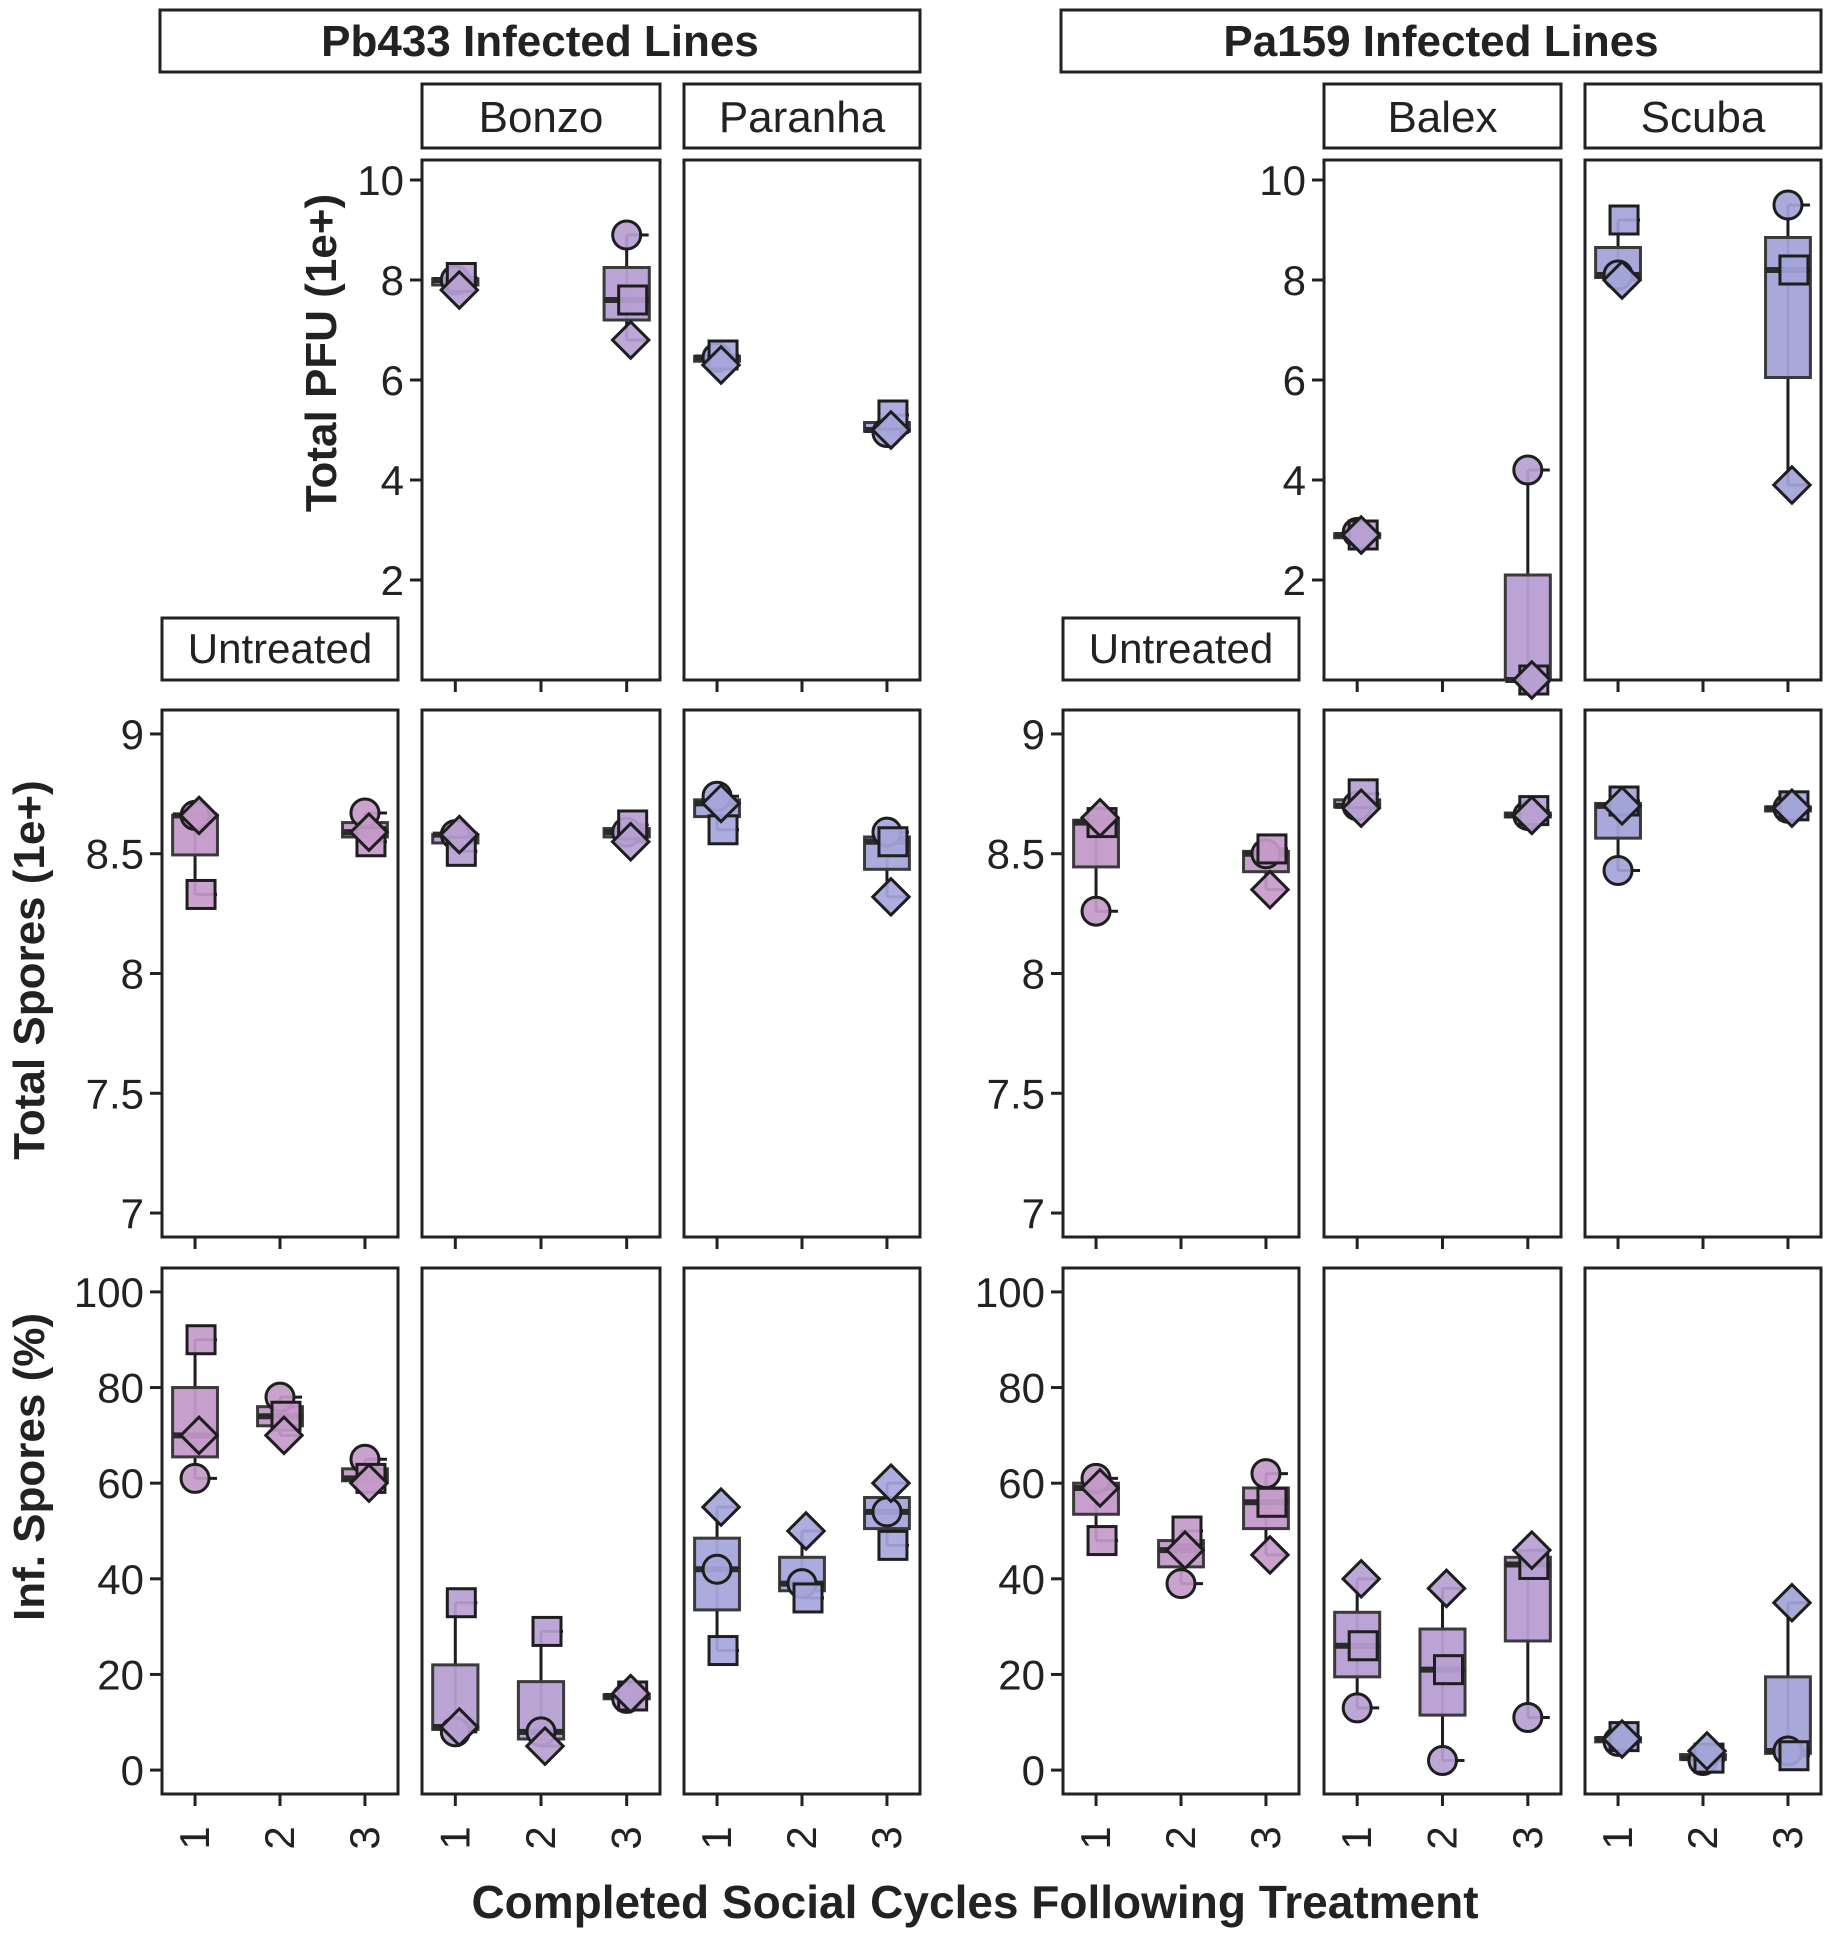 The width and height of the screenshot is (1831, 1936). Describe the element at coordinates (132, 1770) in the screenshot. I see `y-tick-label: 0` at that location.